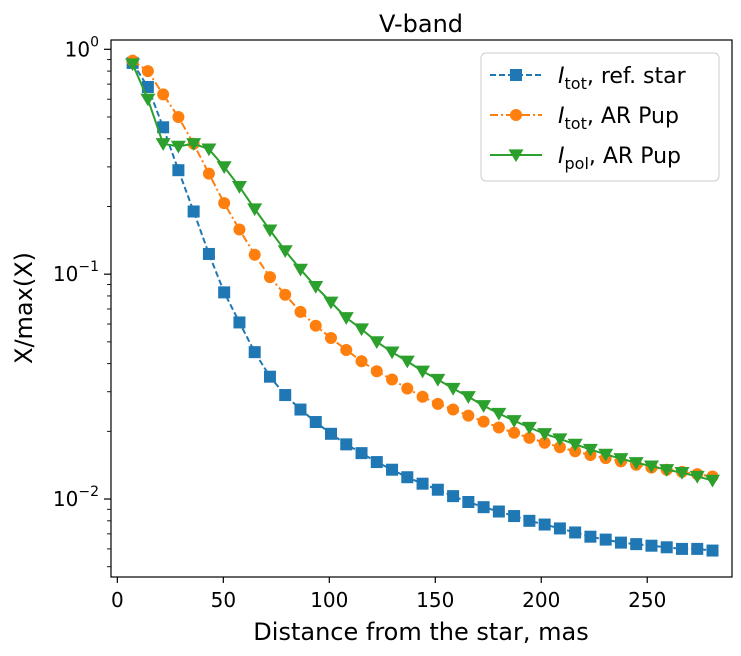 The height and width of the screenshot is (656, 741). What do you see at coordinates (618, 118) in the screenshot?
I see `legend-label: Itot, AR Pup` at bounding box center [618, 118].